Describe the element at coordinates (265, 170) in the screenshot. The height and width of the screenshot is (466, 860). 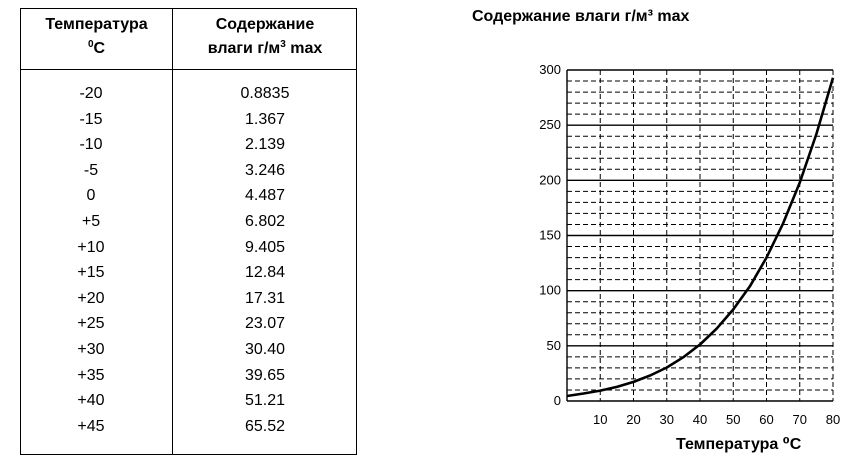
I see `moisture-cell: 3.246` at that location.